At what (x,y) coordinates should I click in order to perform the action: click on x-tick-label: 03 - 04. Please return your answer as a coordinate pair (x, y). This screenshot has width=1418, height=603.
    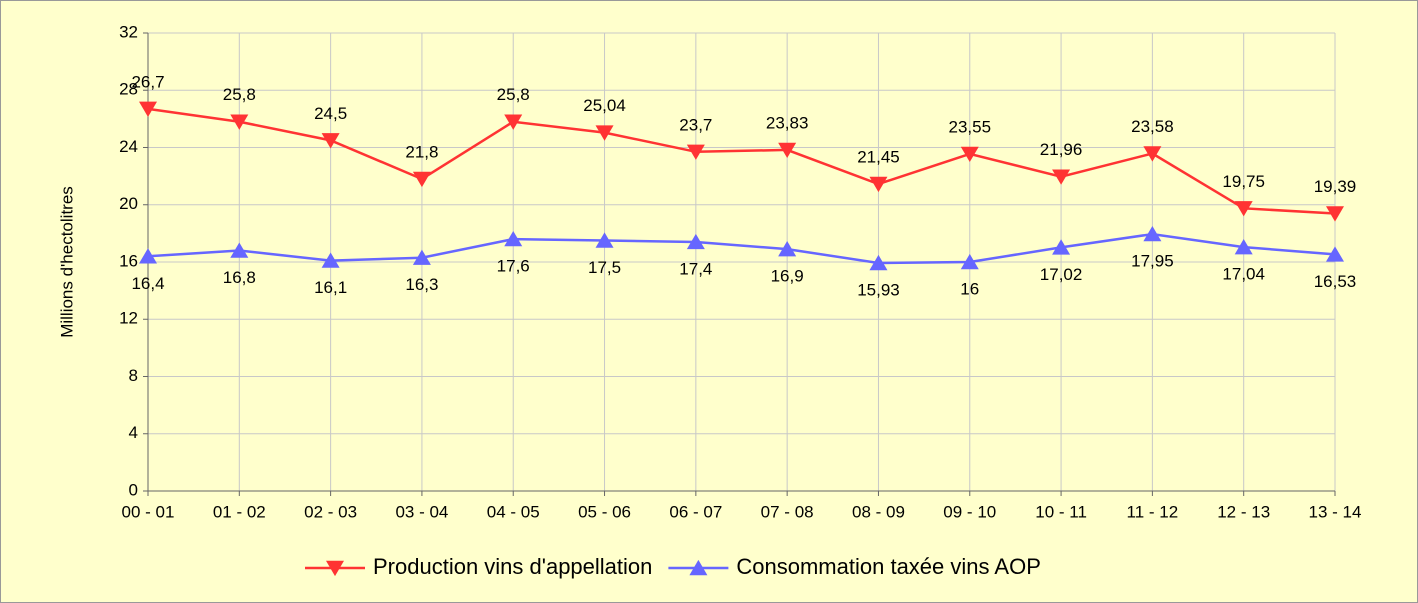
    Looking at the image, I should click on (421, 511).